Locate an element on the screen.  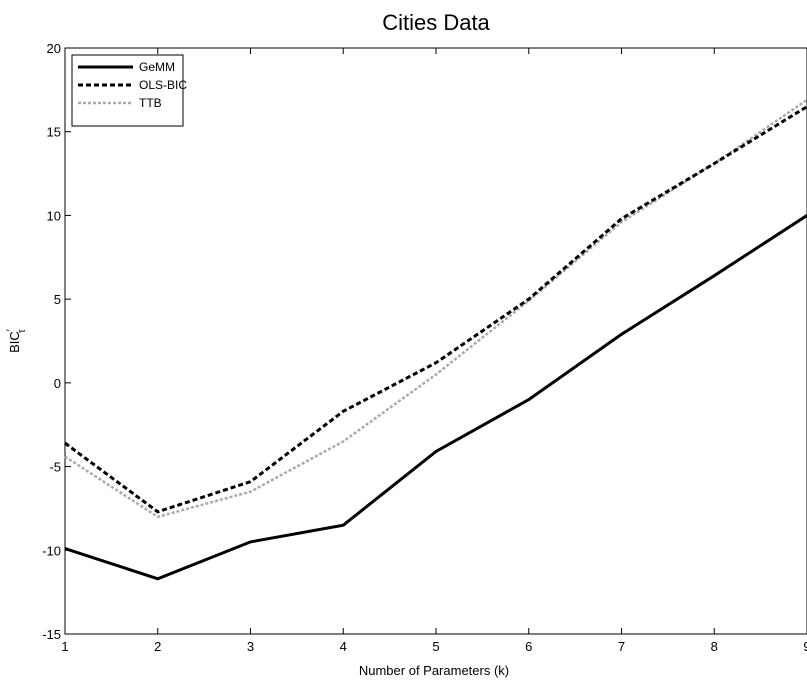
y-axis-ticks: -15 -10 -5 0 5 10 15 20 is located at coordinates (56, 341).